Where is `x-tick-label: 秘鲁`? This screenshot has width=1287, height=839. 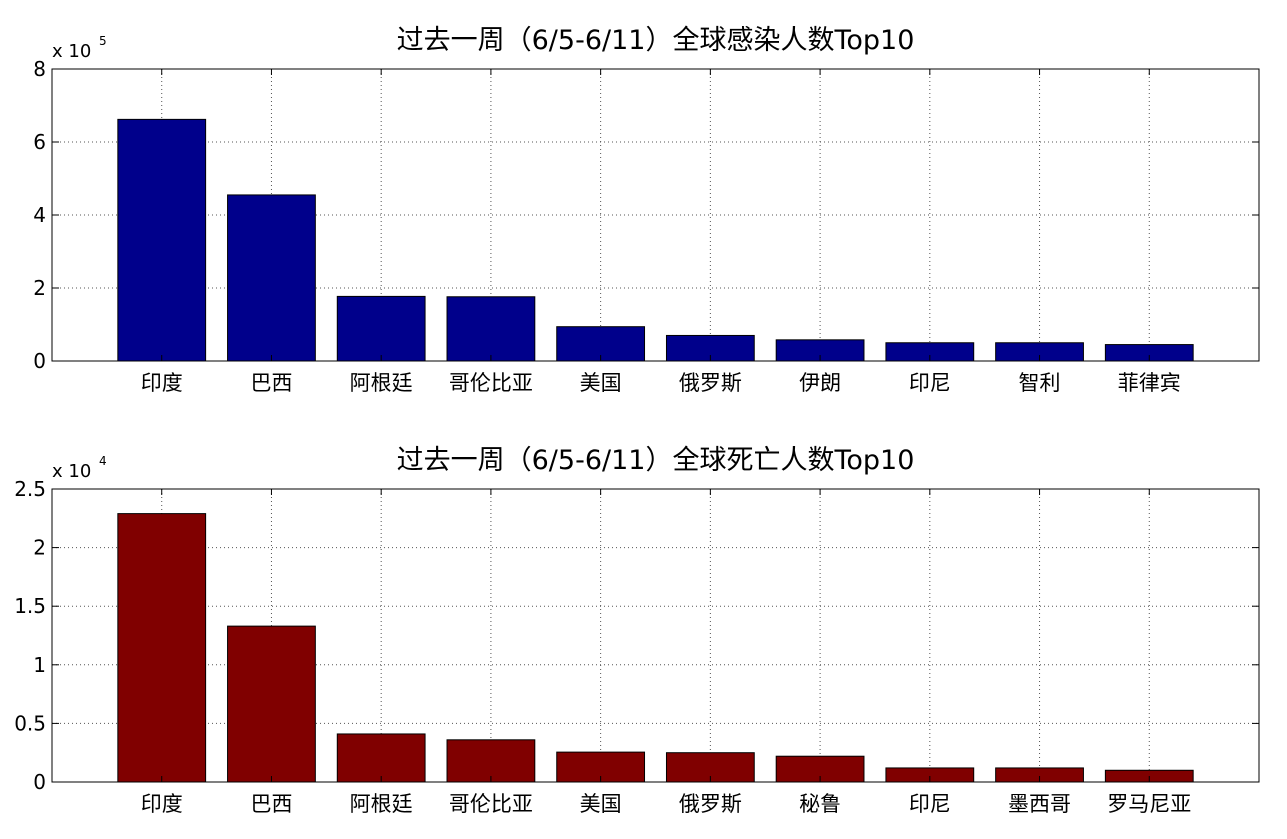
x-tick-label: 秘鲁 is located at coordinates (820, 804).